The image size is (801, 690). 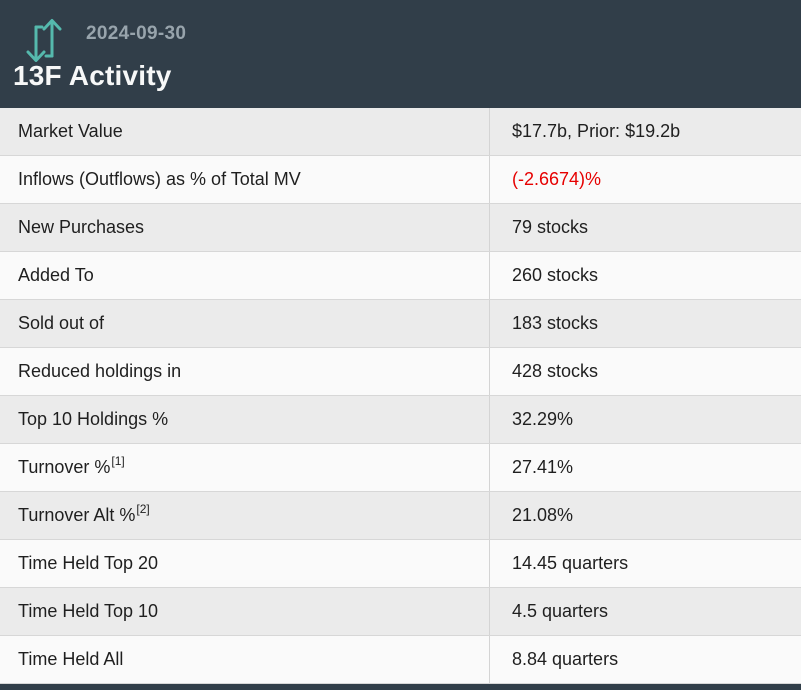 I want to click on row-value: (-2.6674)%, so click(x=557, y=179).